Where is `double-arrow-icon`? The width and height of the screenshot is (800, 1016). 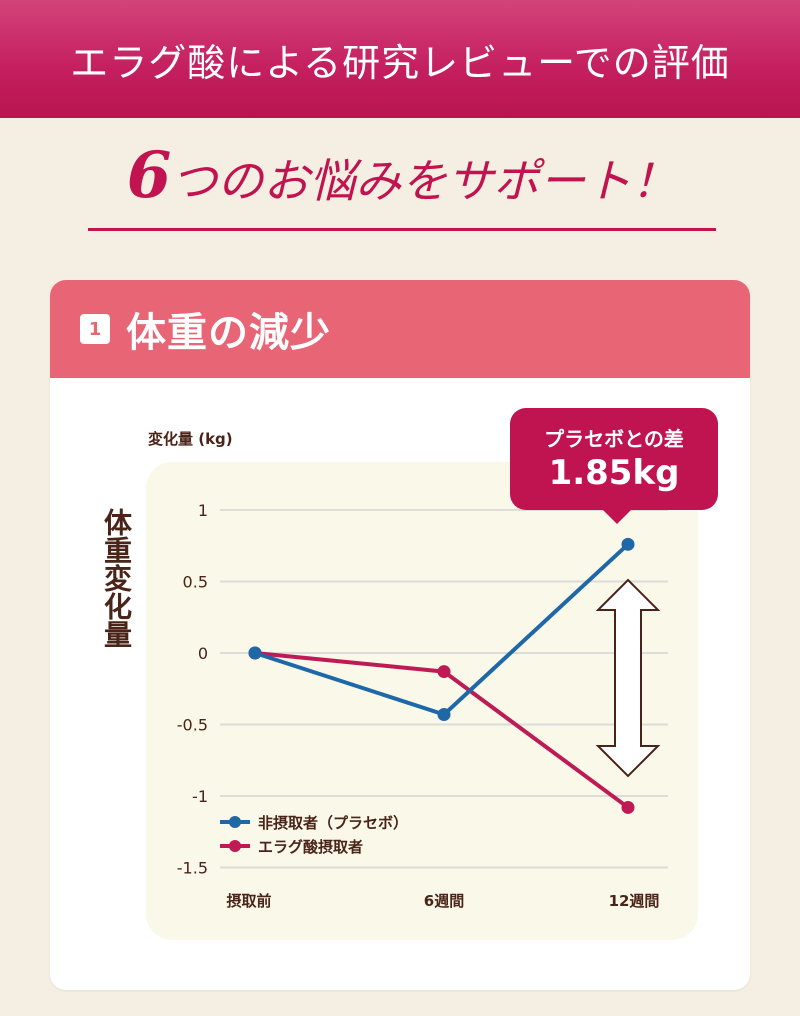 double-arrow-icon is located at coordinates (628, 678).